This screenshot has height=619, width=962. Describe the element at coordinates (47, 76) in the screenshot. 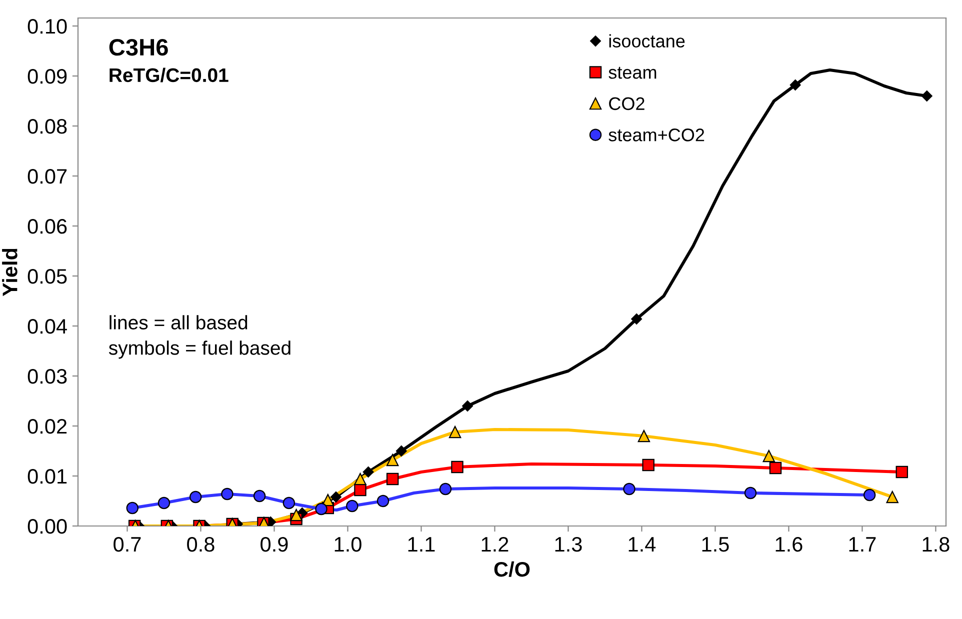

I see `y-tick-label: 0.09` at that location.